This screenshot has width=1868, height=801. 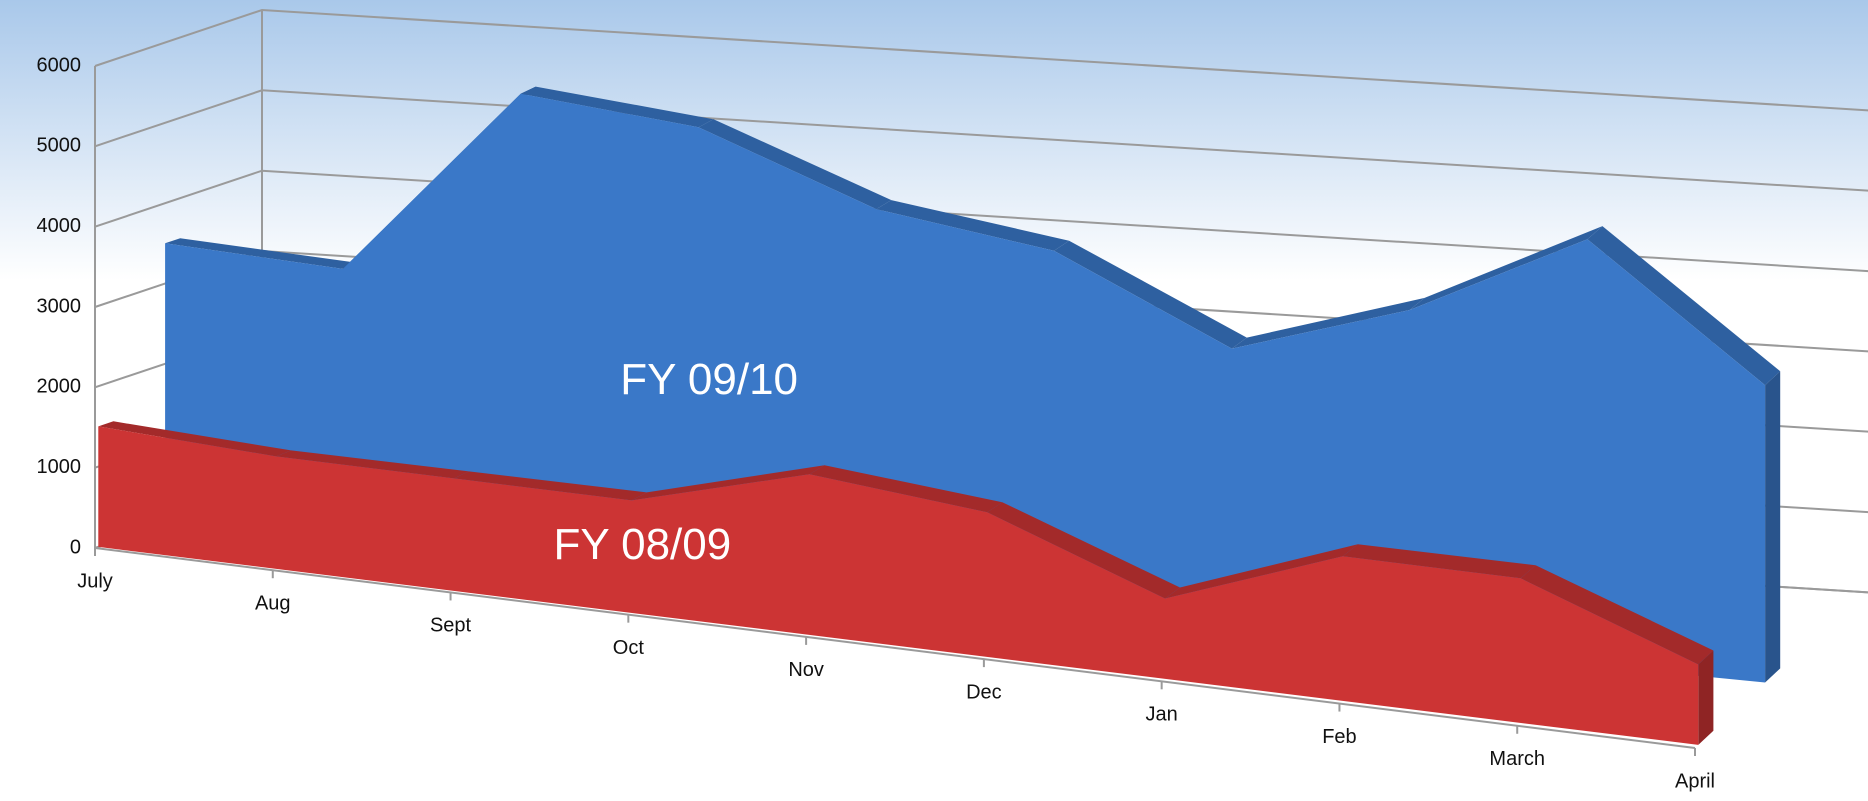 I want to click on x-tick-label: Dec, so click(x=984, y=692).